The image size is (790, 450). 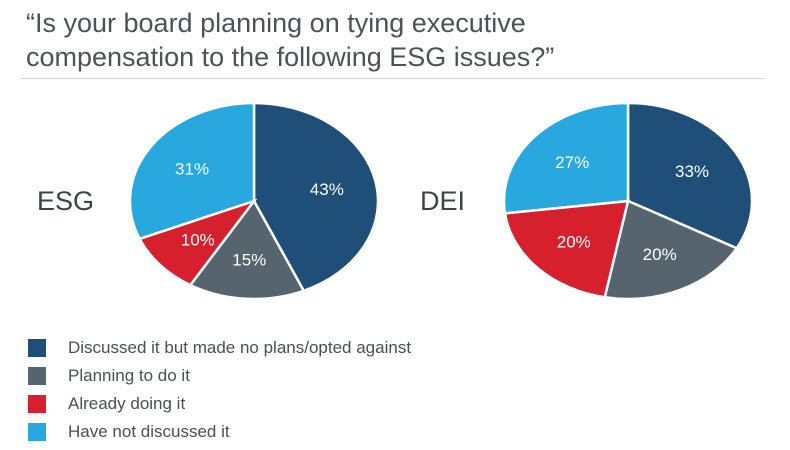 What do you see at coordinates (692, 171) in the screenshot?
I see `dei-slice-label-discussed: 33%` at bounding box center [692, 171].